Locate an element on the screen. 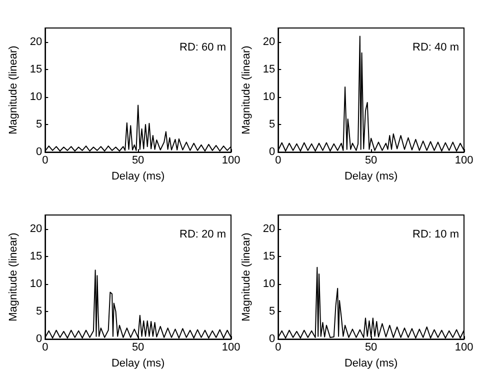 The image size is (500, 374). annotation: RD: 60 m is located at coordinates (203, 48).